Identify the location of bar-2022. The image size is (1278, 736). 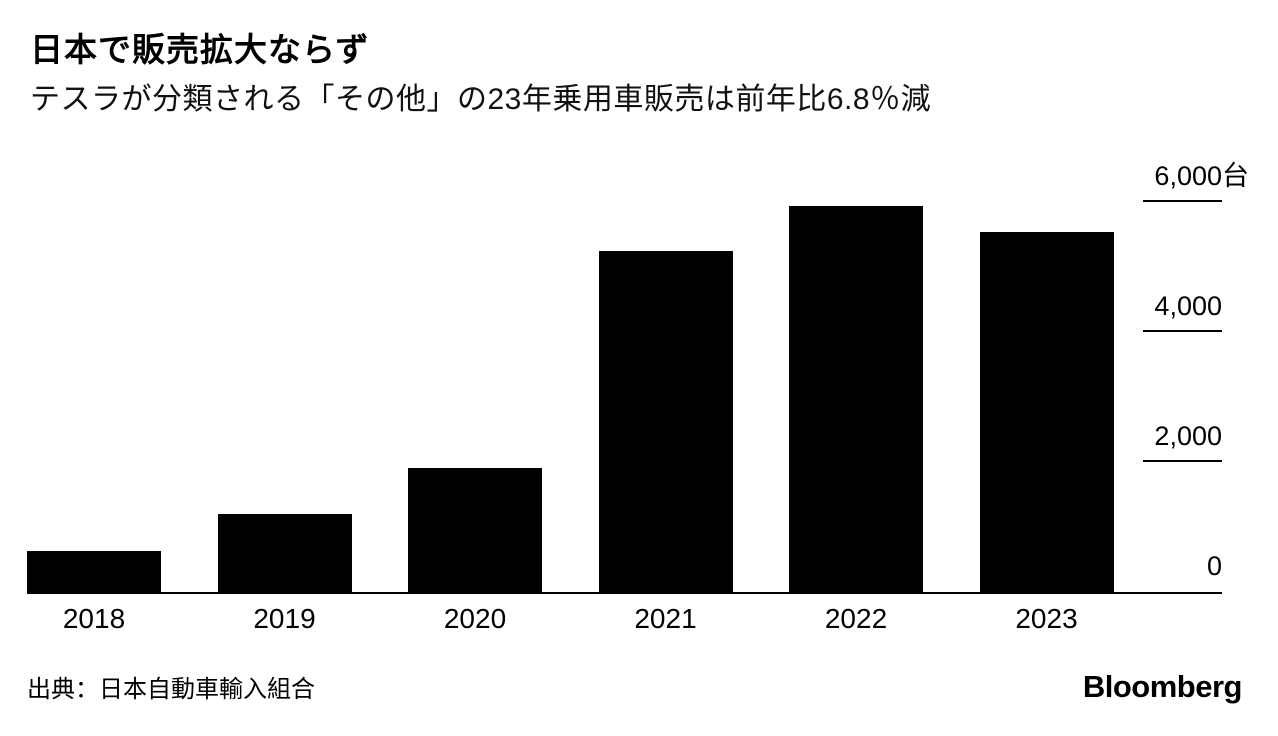
(856, 399).